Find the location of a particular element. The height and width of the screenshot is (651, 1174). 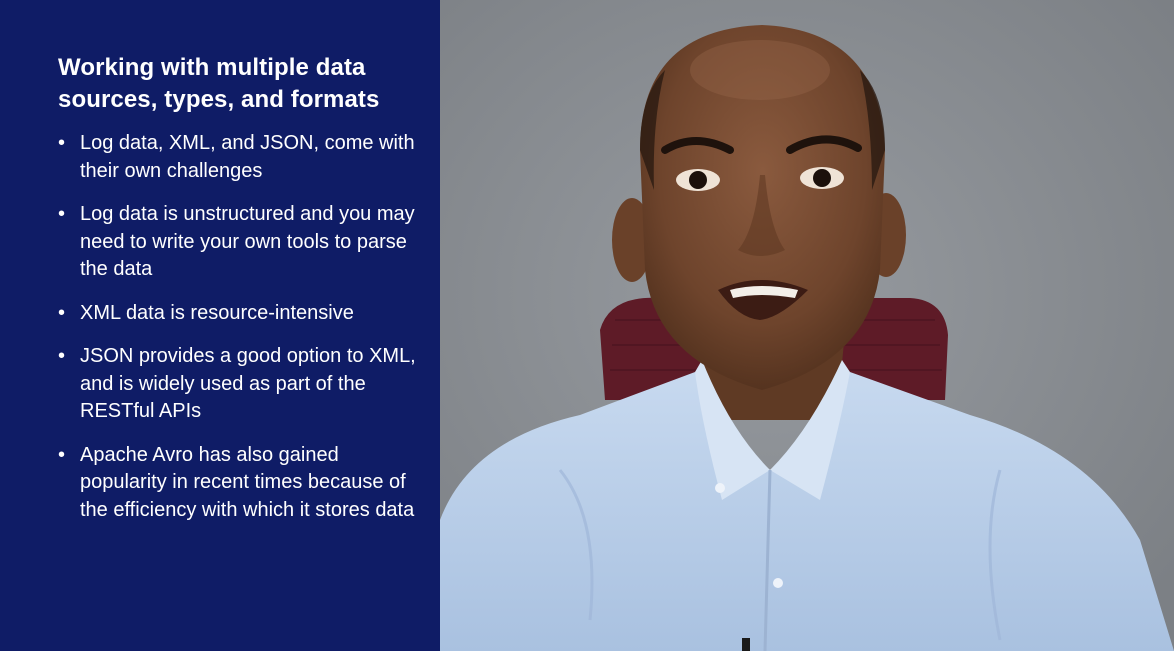

speaker-ear-left is located at coordinates (632, 240).